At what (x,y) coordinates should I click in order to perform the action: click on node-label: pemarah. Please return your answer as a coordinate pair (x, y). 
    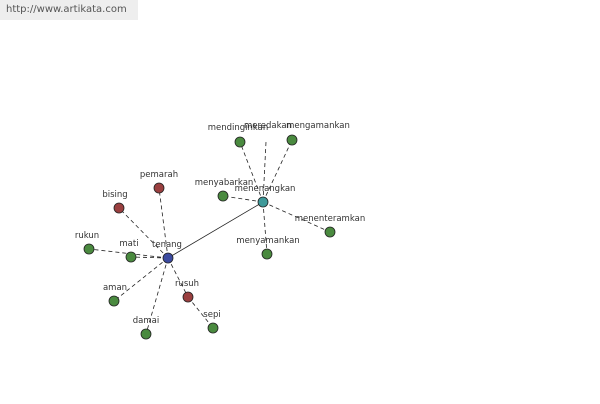
    Looking at the image, I should click on (159, 175).